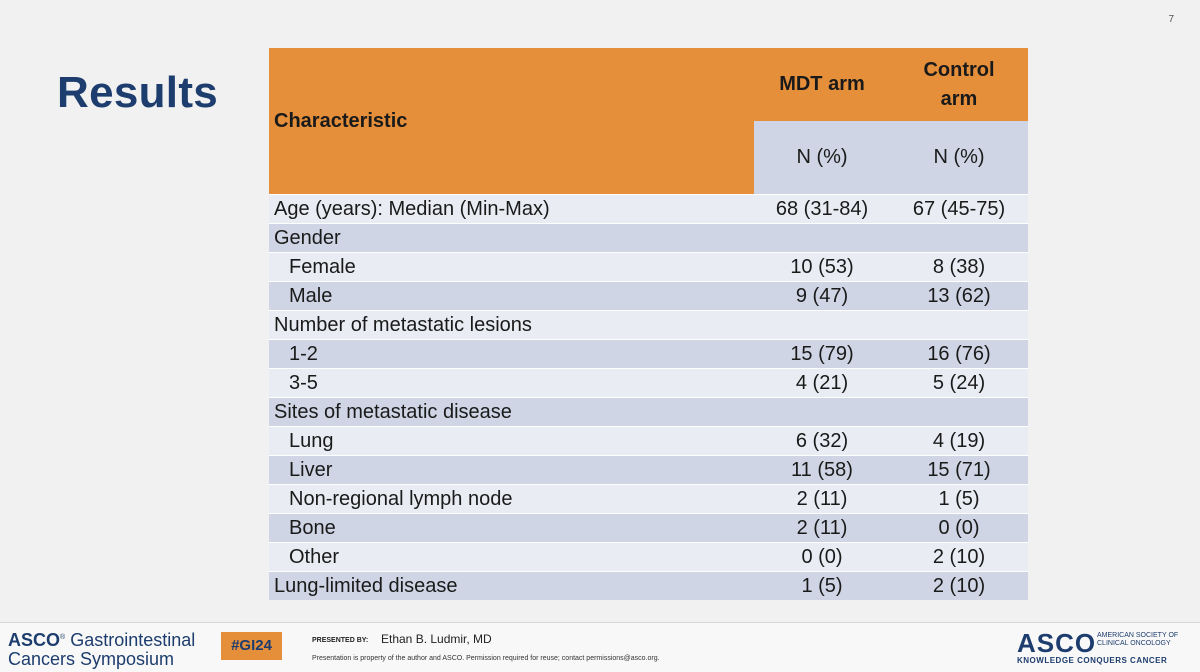  I want to click on table-row: Sites of metastatic disease, so click(648, 412).